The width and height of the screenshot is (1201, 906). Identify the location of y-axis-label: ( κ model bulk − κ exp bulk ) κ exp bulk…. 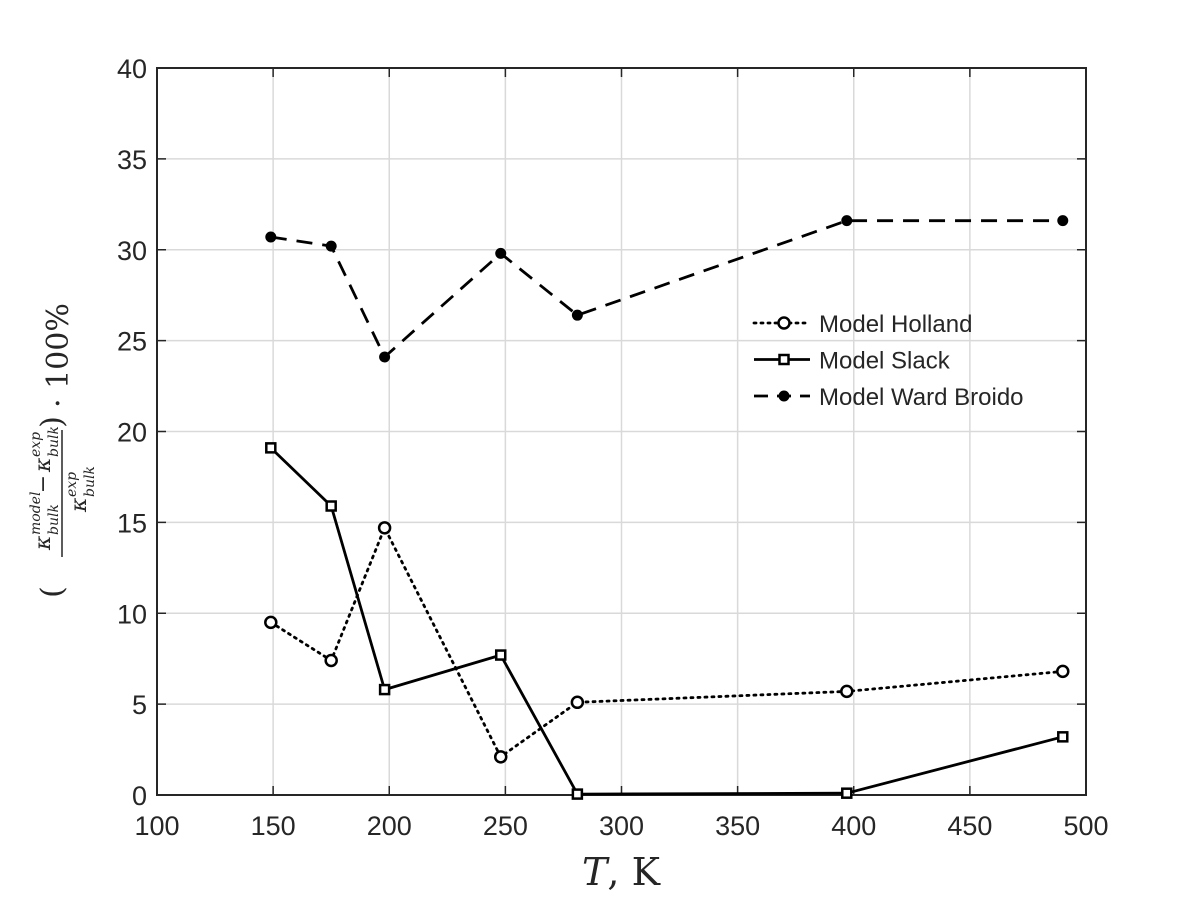
(63, 450).